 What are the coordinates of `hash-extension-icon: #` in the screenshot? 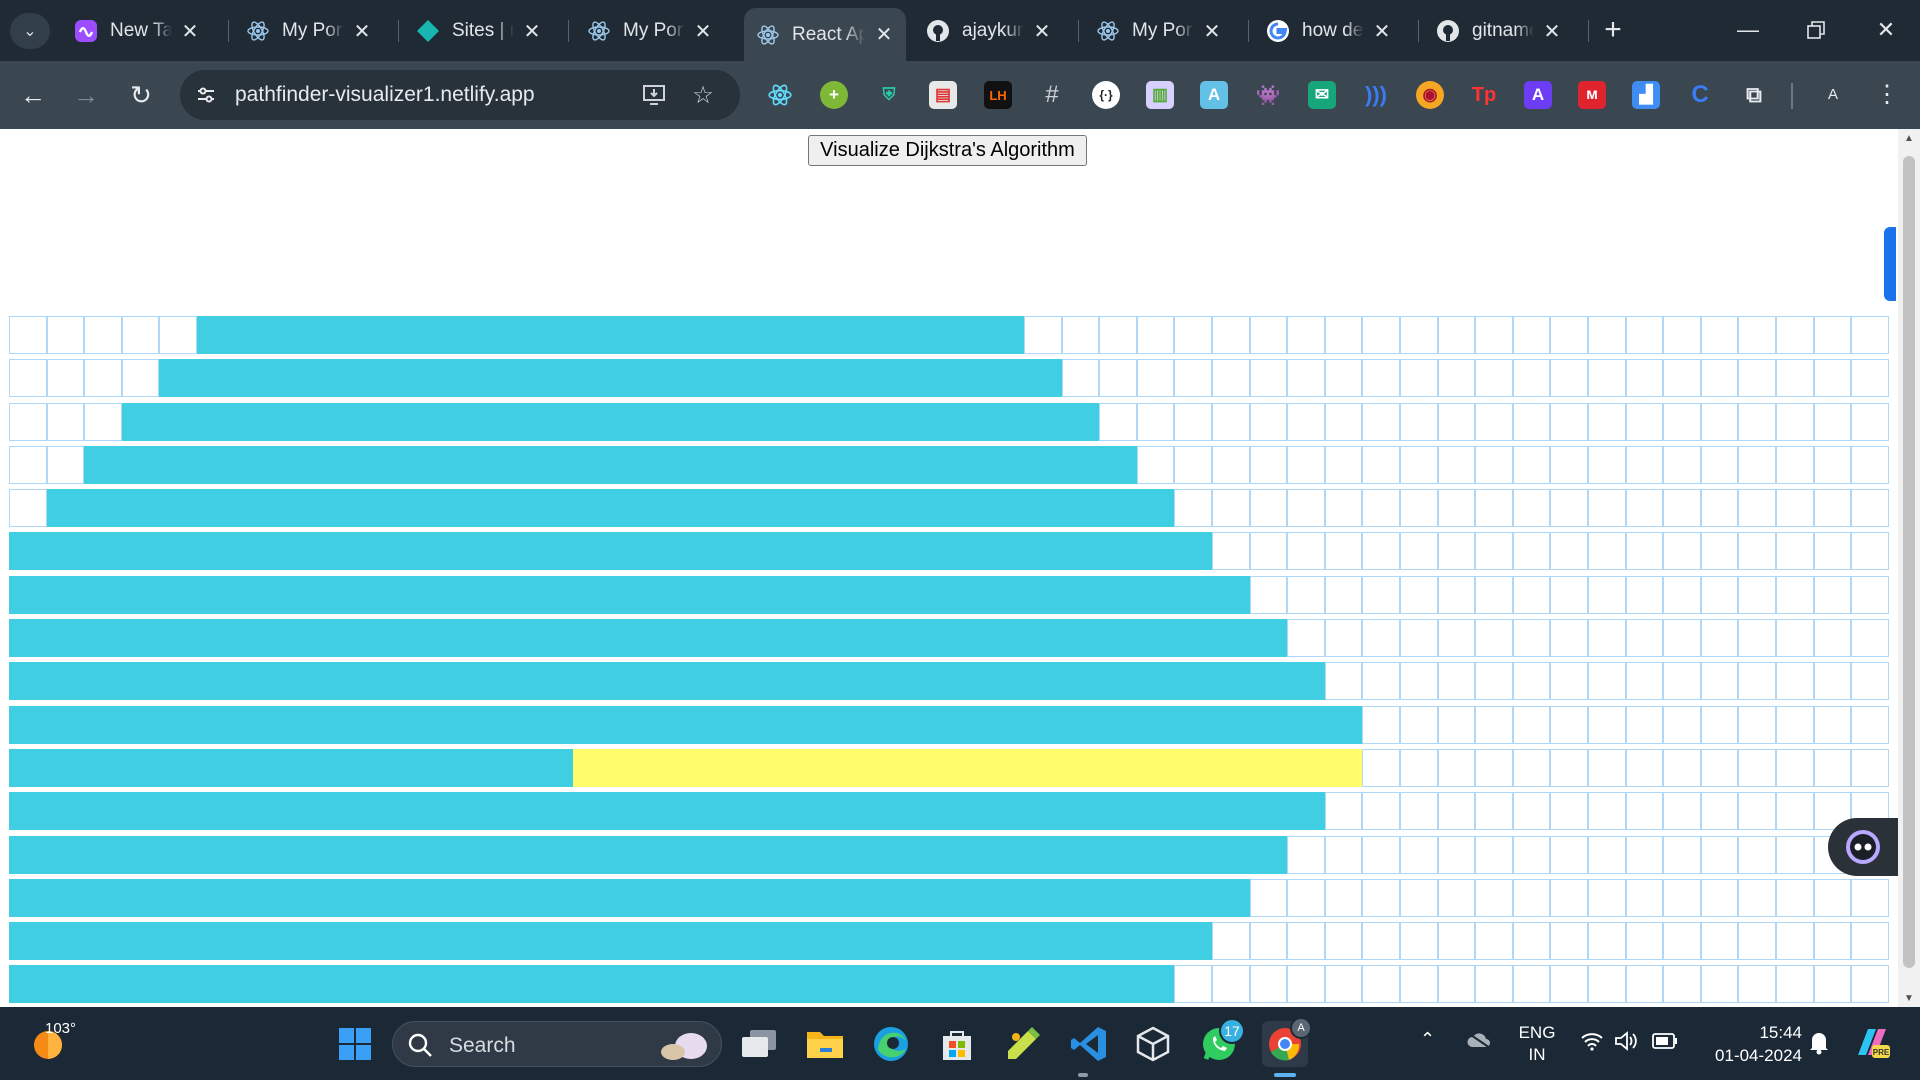 It's located at (1052, 94).